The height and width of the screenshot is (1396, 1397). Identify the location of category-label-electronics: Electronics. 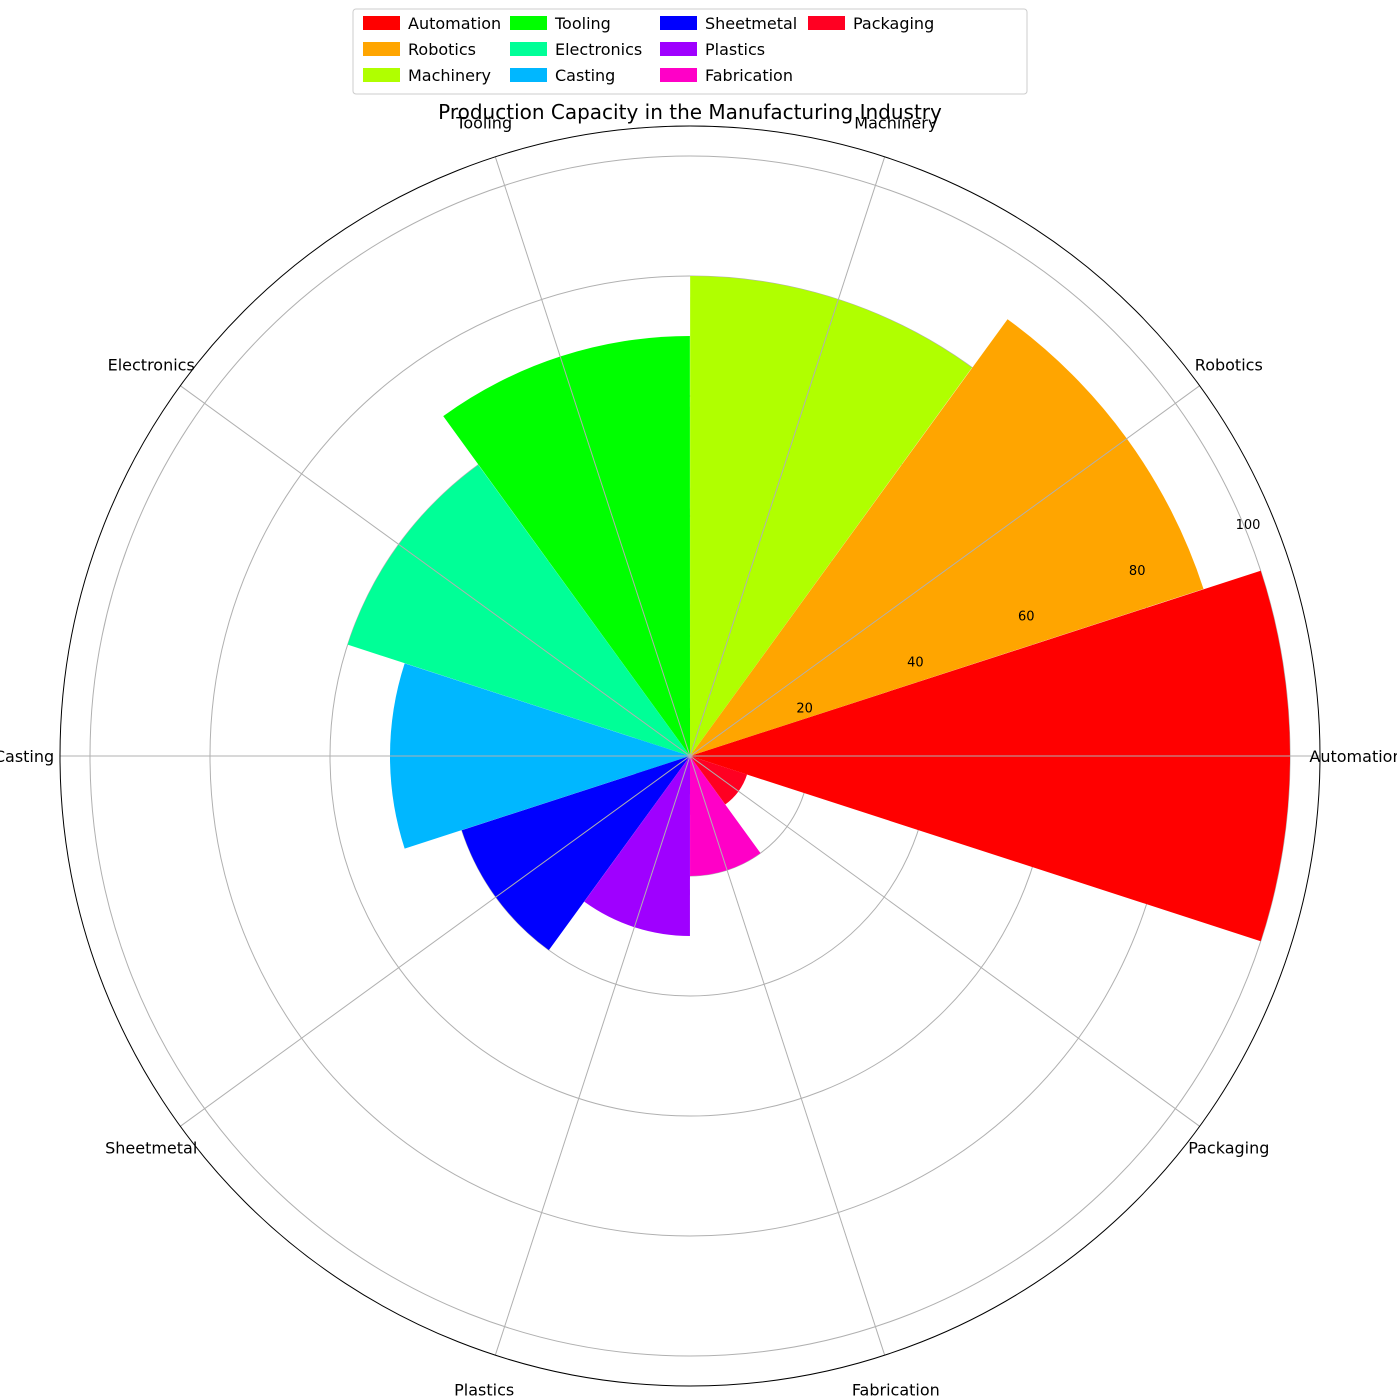
(151, 365).